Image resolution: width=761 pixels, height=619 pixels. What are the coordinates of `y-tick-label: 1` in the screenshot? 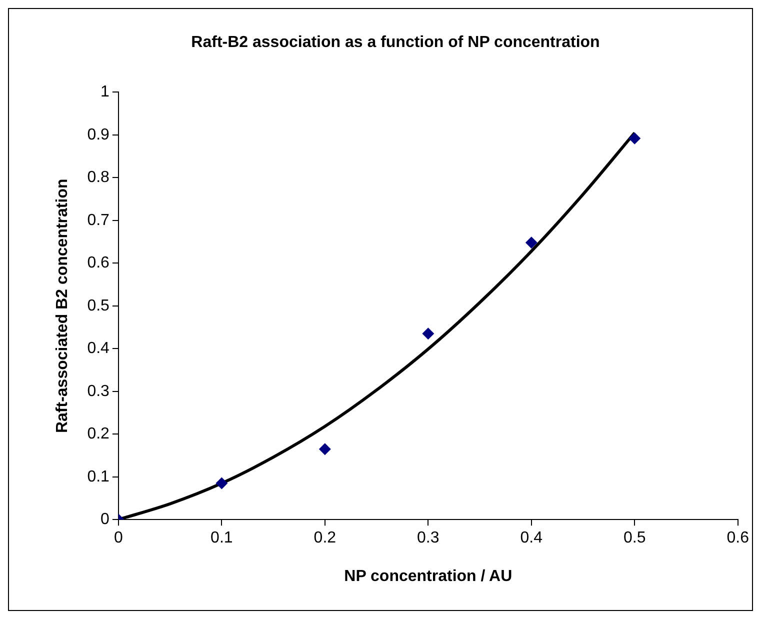 It's located at (105, 92).